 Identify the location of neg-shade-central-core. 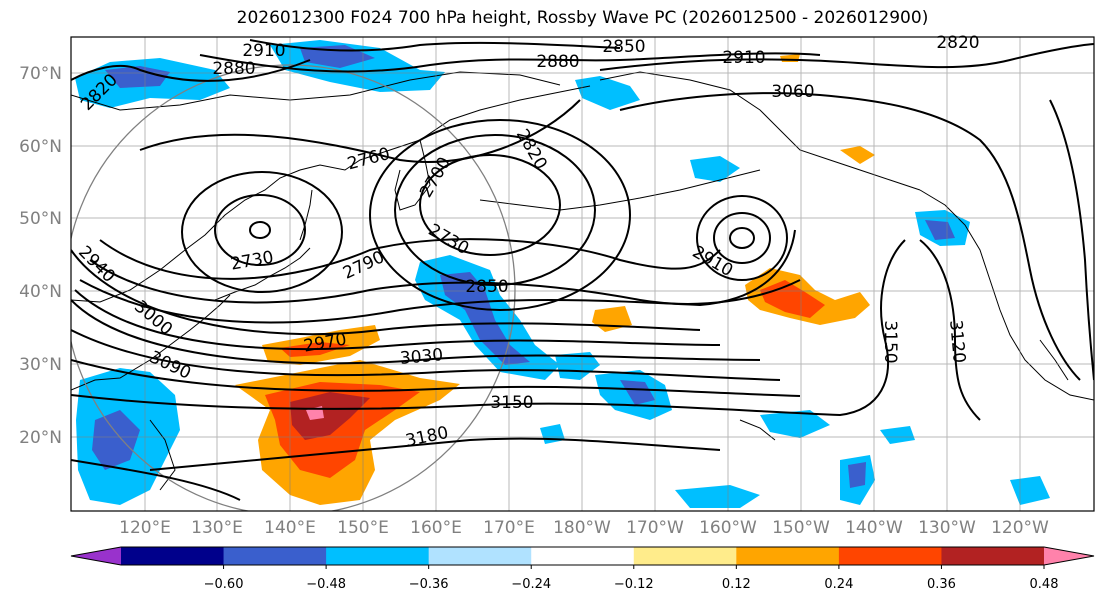
(485, 318).